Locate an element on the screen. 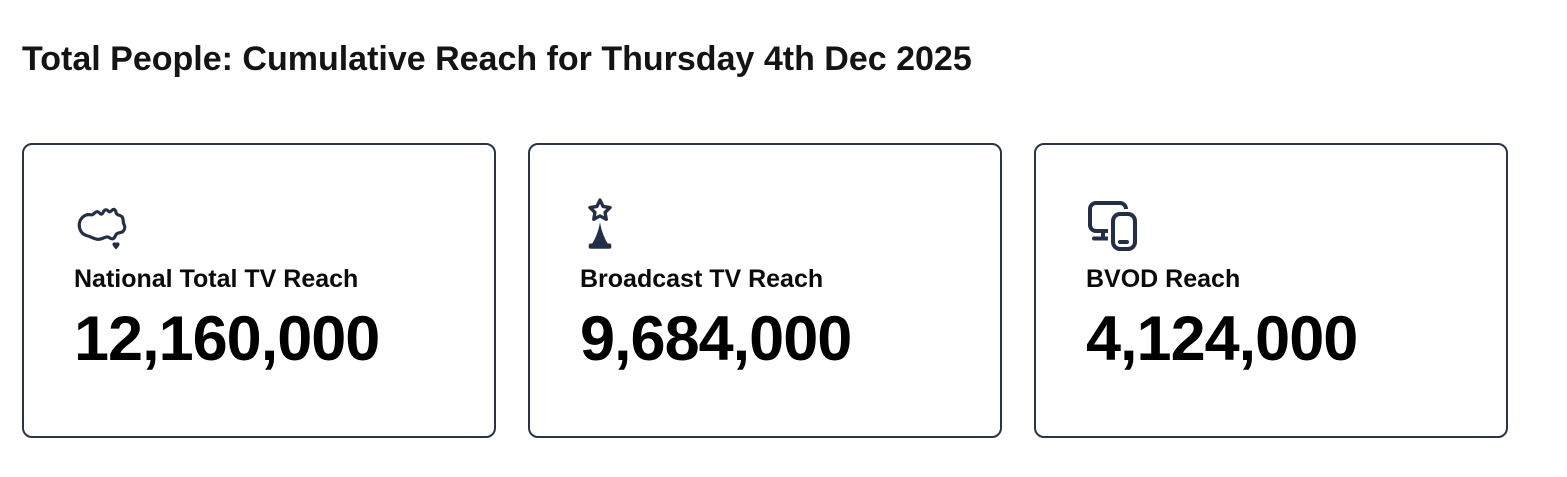  card-label: Broadcast TV Reach is located at coordinates (702, 279).